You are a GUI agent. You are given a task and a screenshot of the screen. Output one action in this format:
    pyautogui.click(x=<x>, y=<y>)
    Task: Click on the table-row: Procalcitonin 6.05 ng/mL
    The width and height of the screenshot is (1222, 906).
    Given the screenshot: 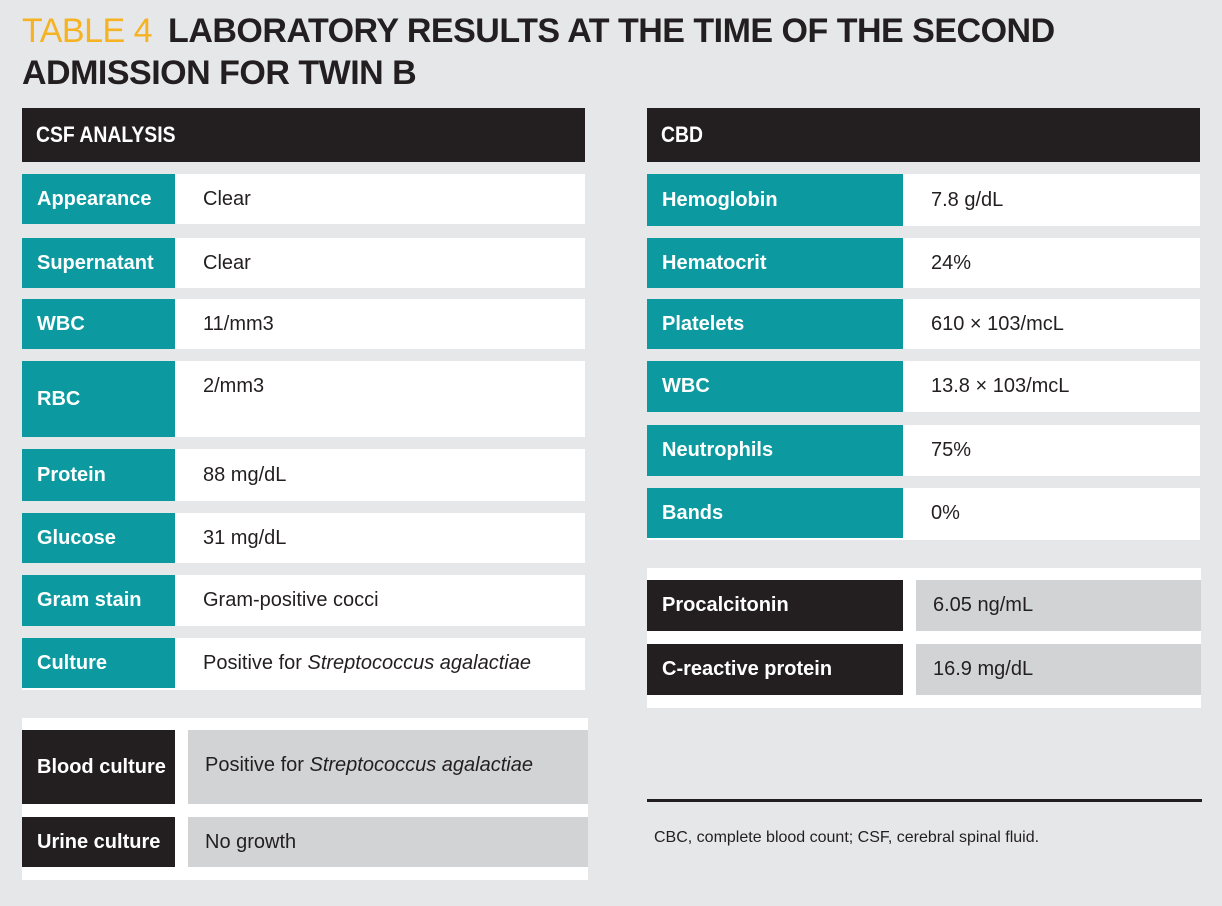 What is the action you would take?
    pyautogui.click(x=924, y=605)
    